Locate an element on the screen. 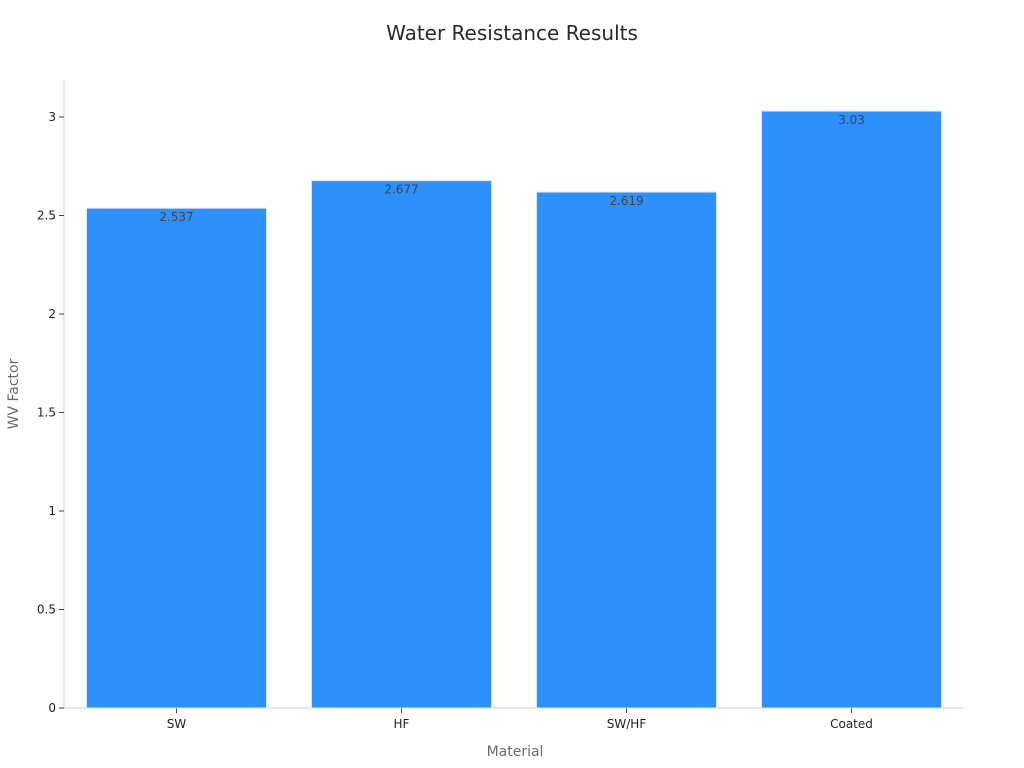 The image size is (1024, 768). x-tick-label: SW is located at coordinates (177, 724).